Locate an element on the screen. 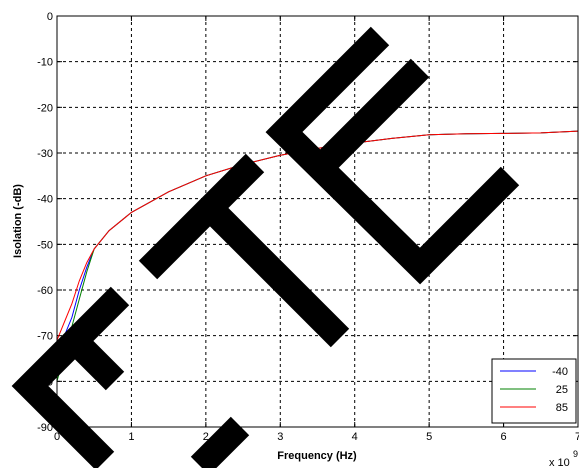 The width and height of the screenshot is (579, 468). legend-label--40: -40 is located at coordinates (560, 372).